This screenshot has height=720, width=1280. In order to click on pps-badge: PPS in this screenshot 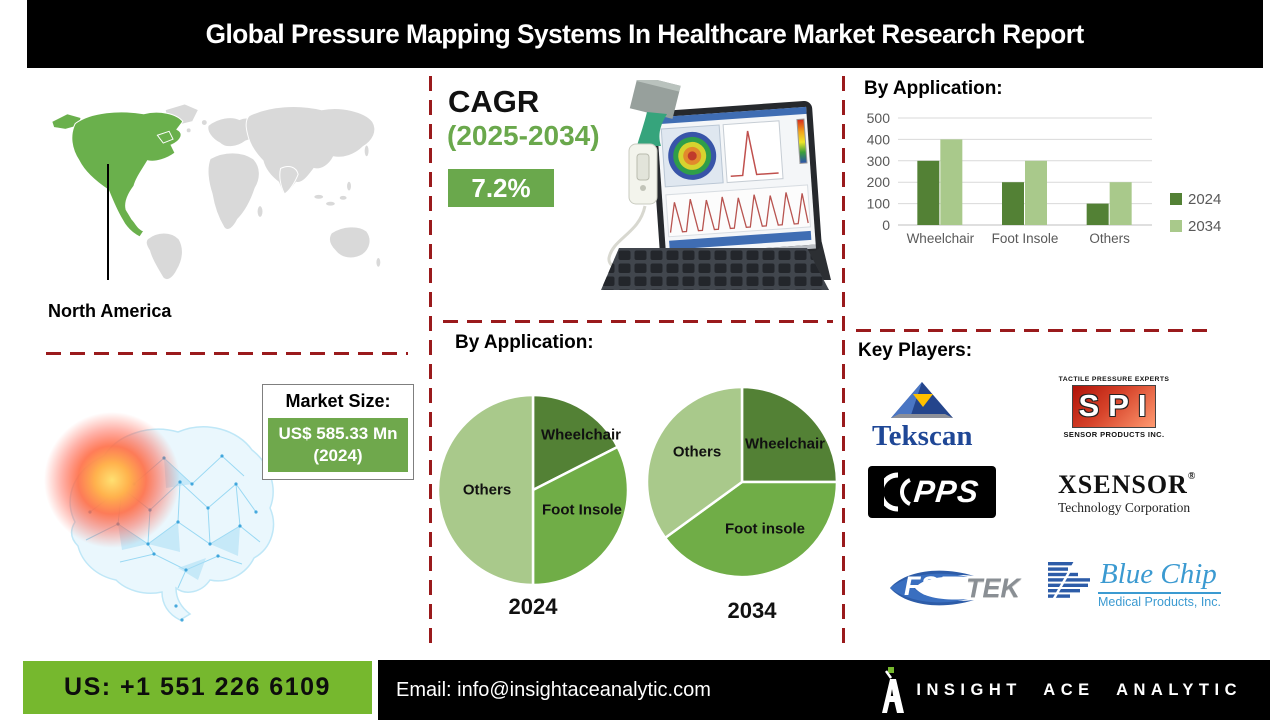, I will do `click(932, 492)`.